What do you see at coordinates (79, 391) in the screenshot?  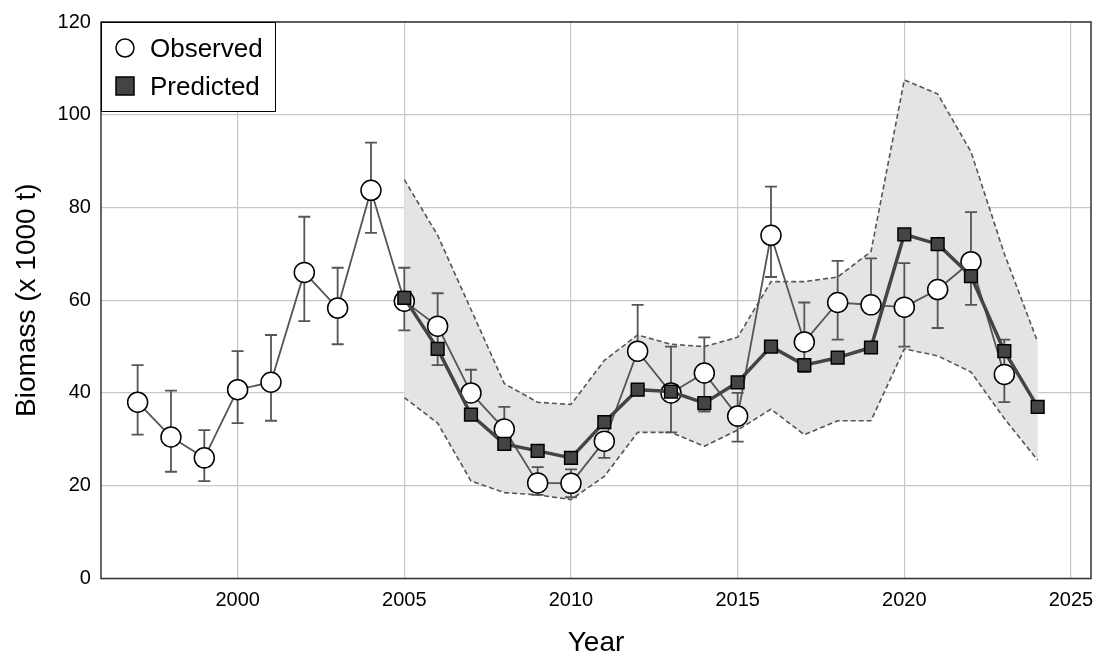 I see `y-tick-label: 40` at bounding box center [79, 391].